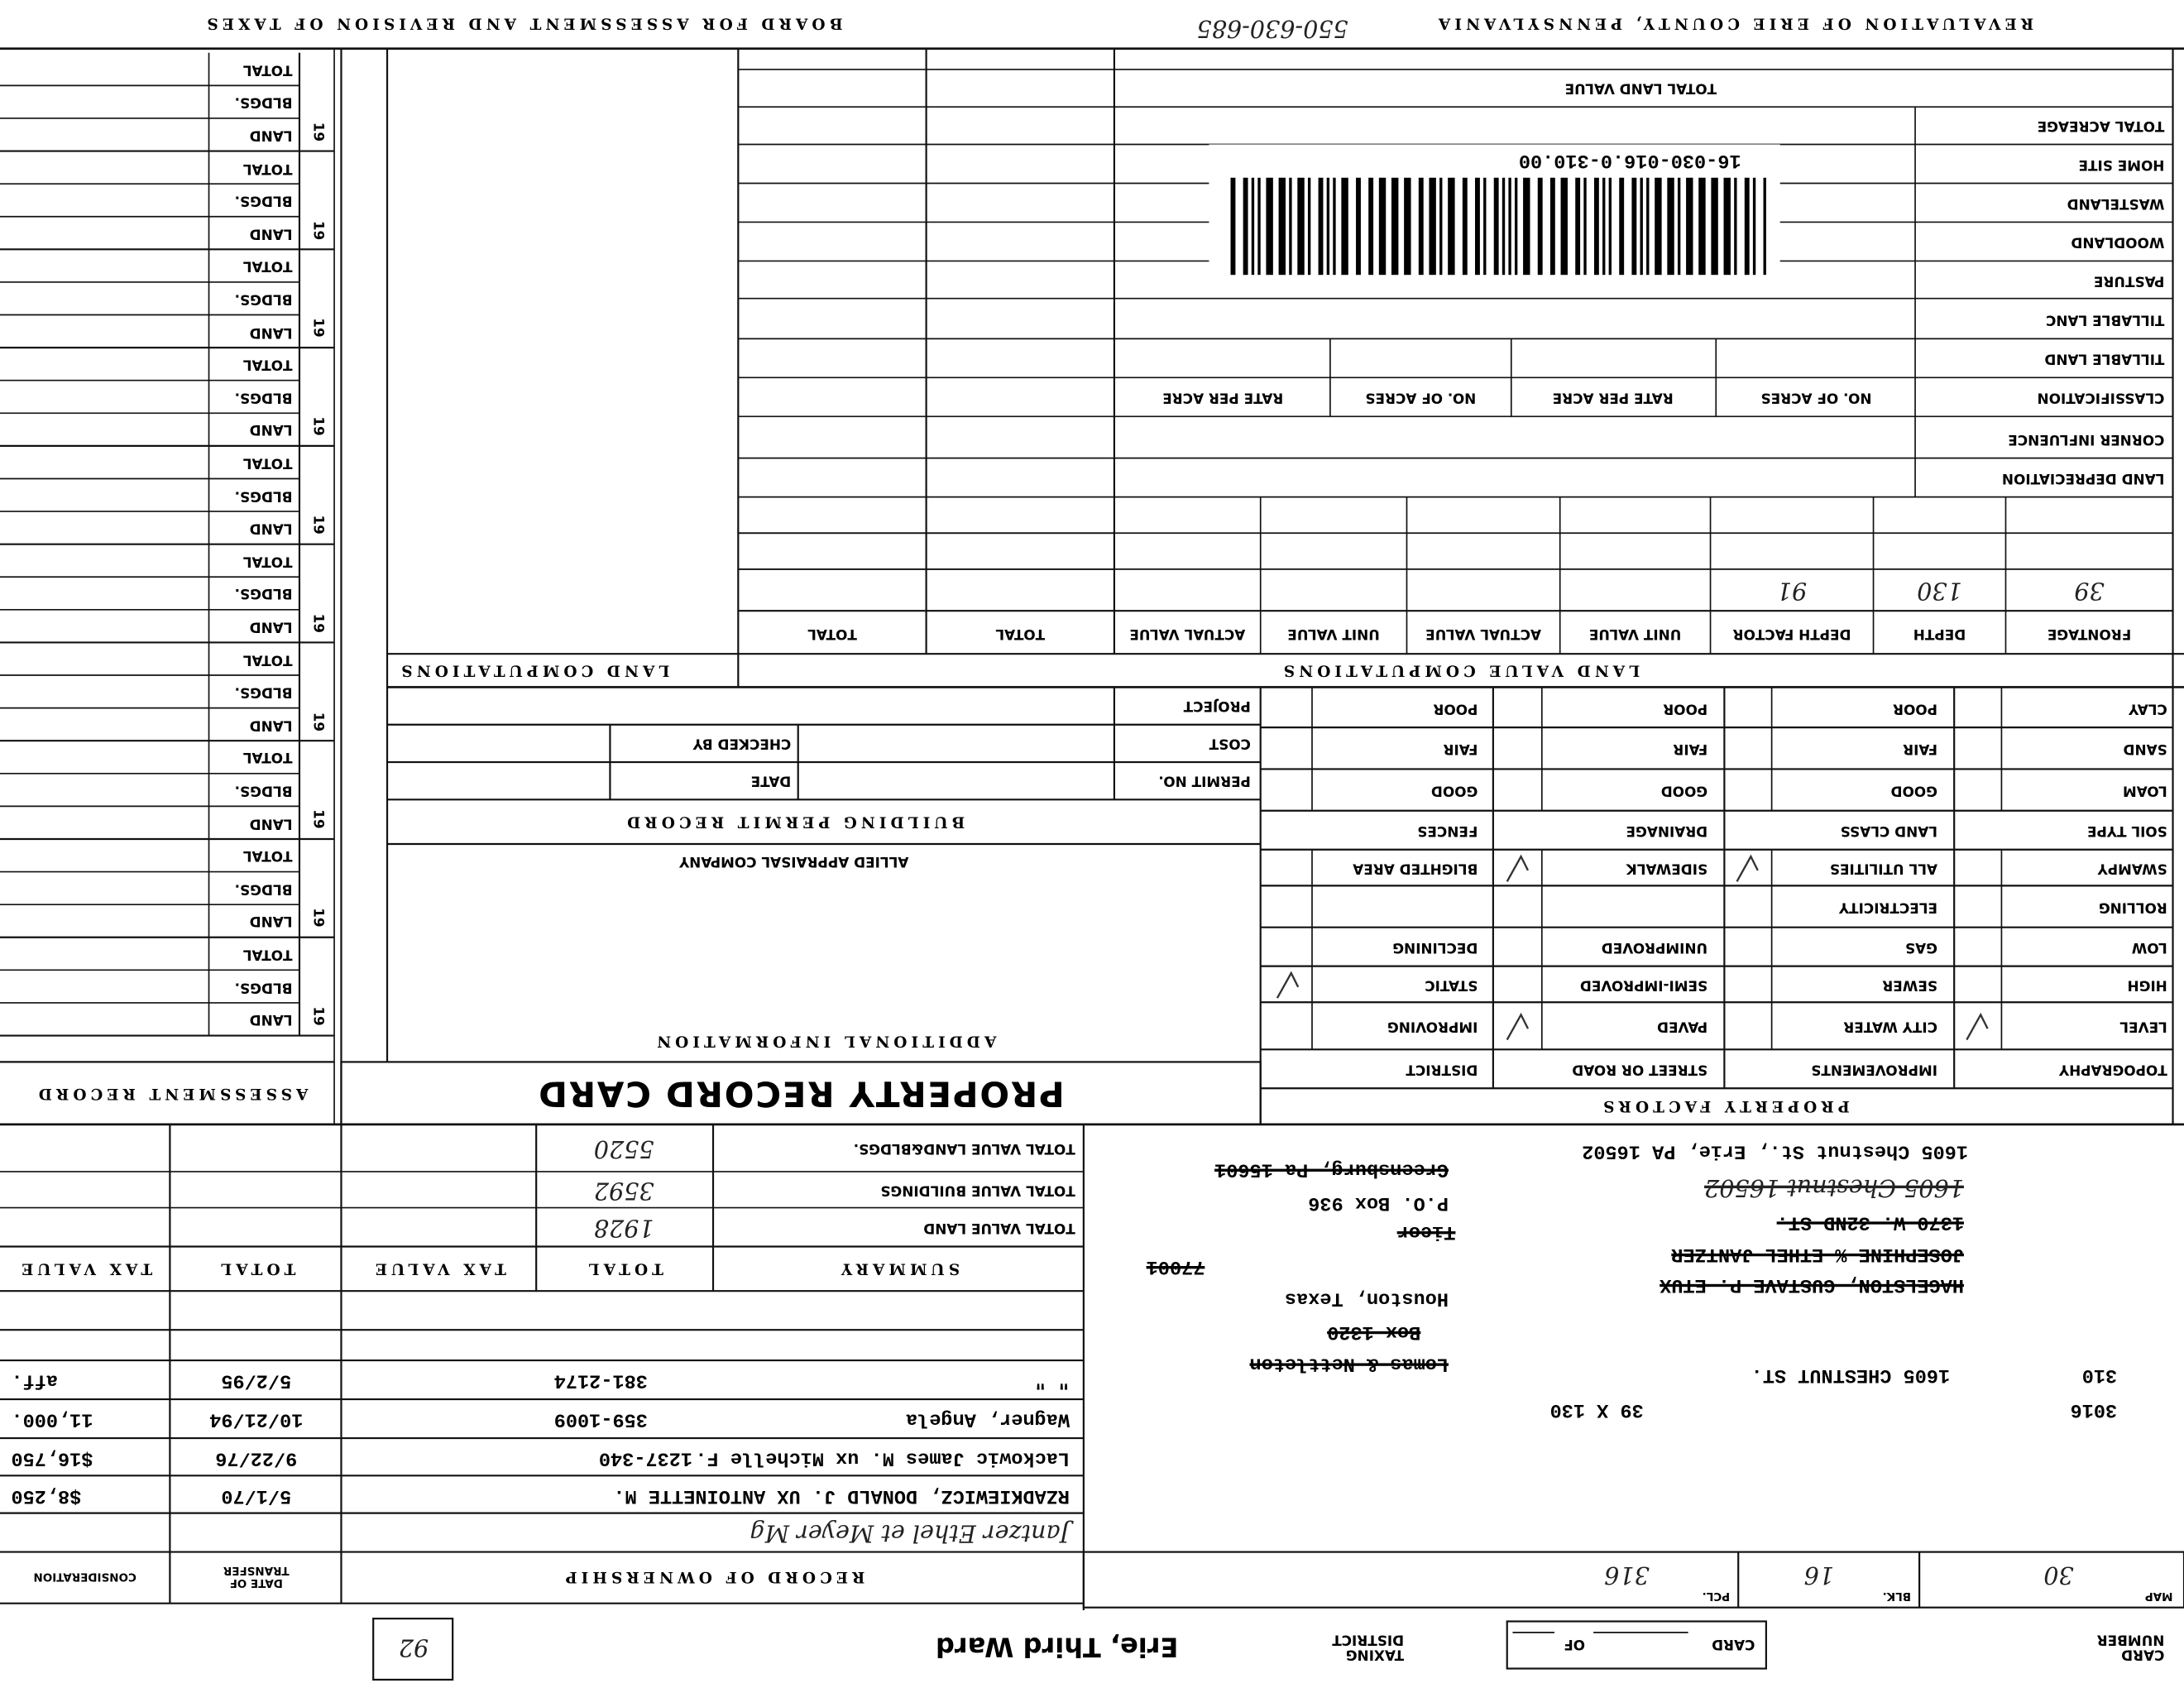  Describe the element at coordinates (1204, 780) in the screenshot. I see `label: PERMIT NO.` at that location.